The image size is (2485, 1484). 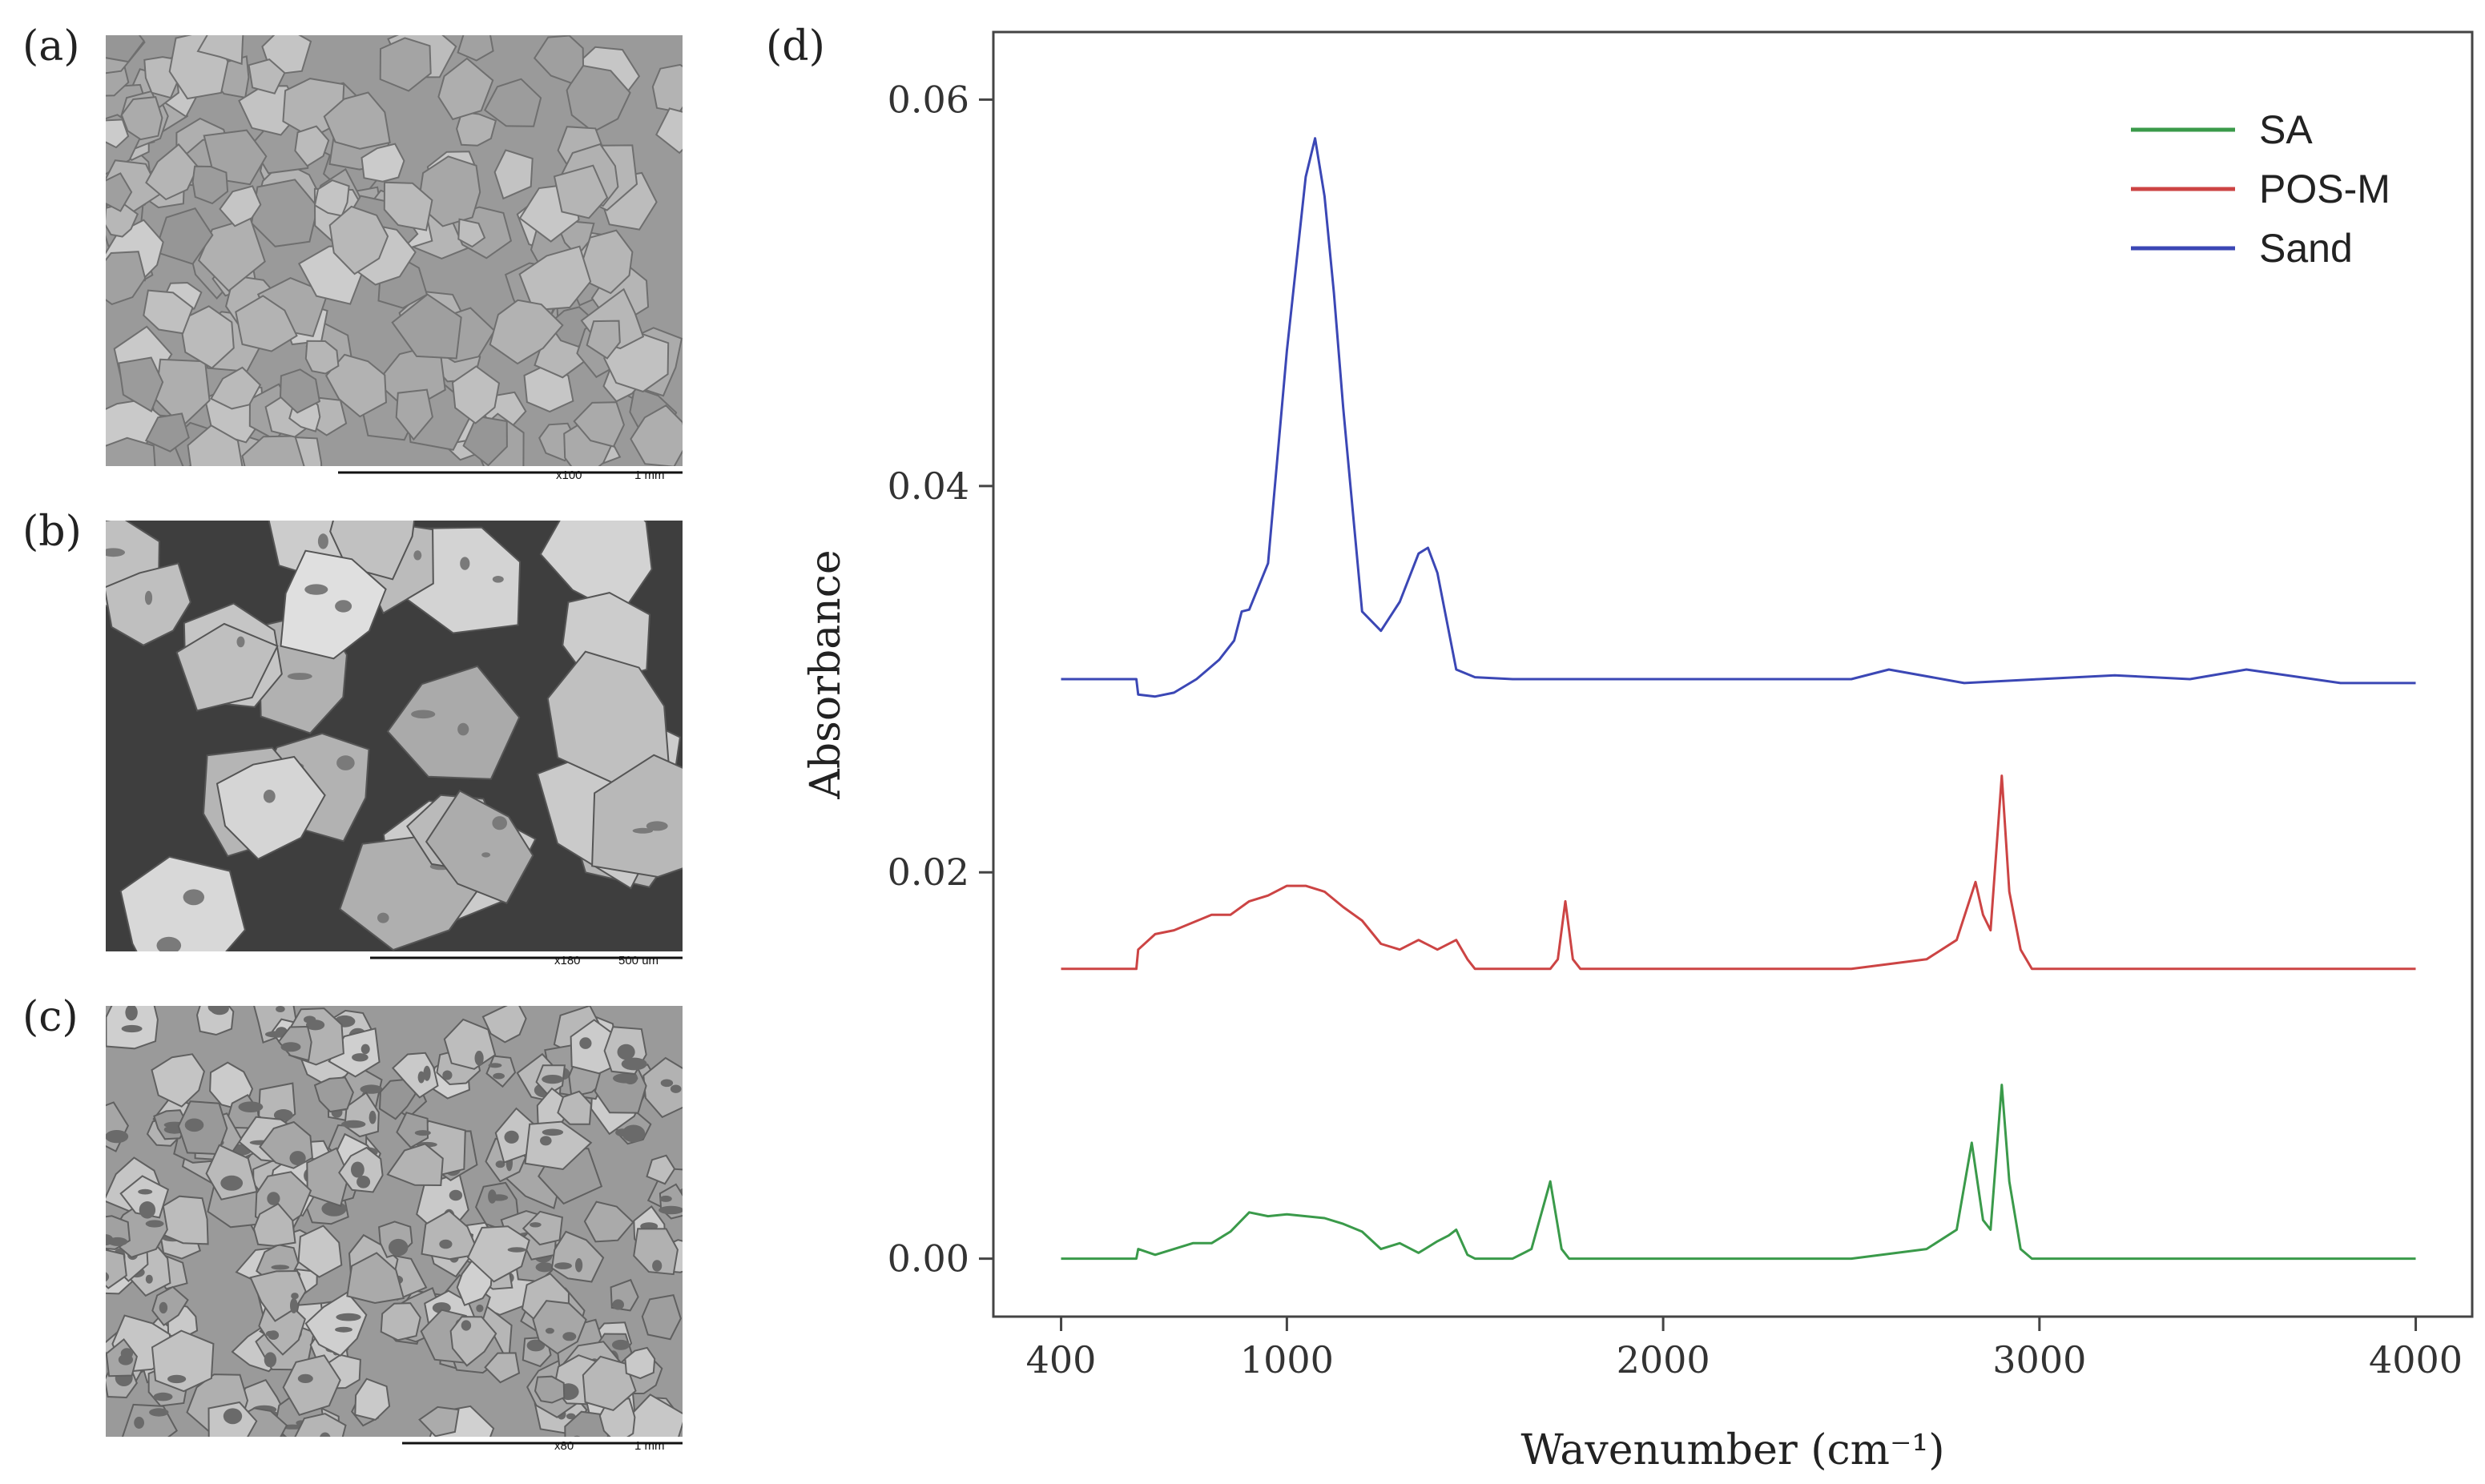 I want to click on x-axis: 400 1000 2000 3000 4000, so click(x=1745, y=1349).